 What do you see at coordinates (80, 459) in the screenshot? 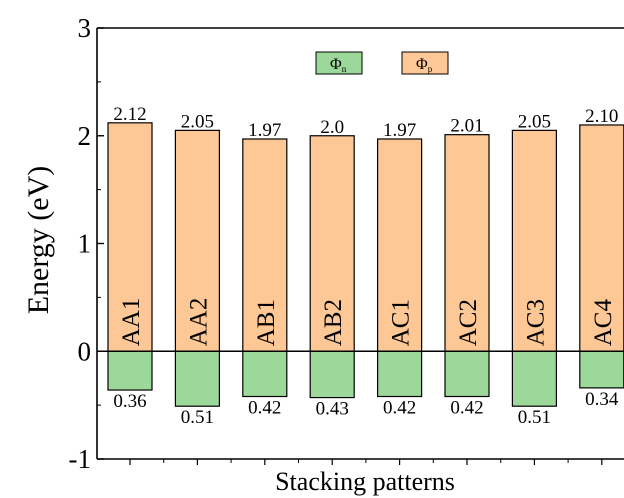
I see `y-tick-label: -1` at bounding box center [80, 459].